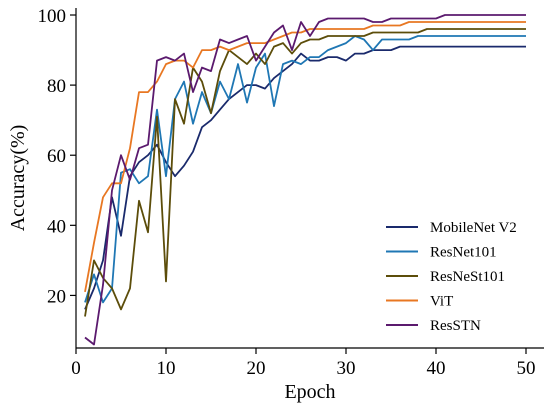  What do you see at coordinates (56, 226) in the screenshot?
I see `y-tick-label: 40` at bounding box center [56, 226].